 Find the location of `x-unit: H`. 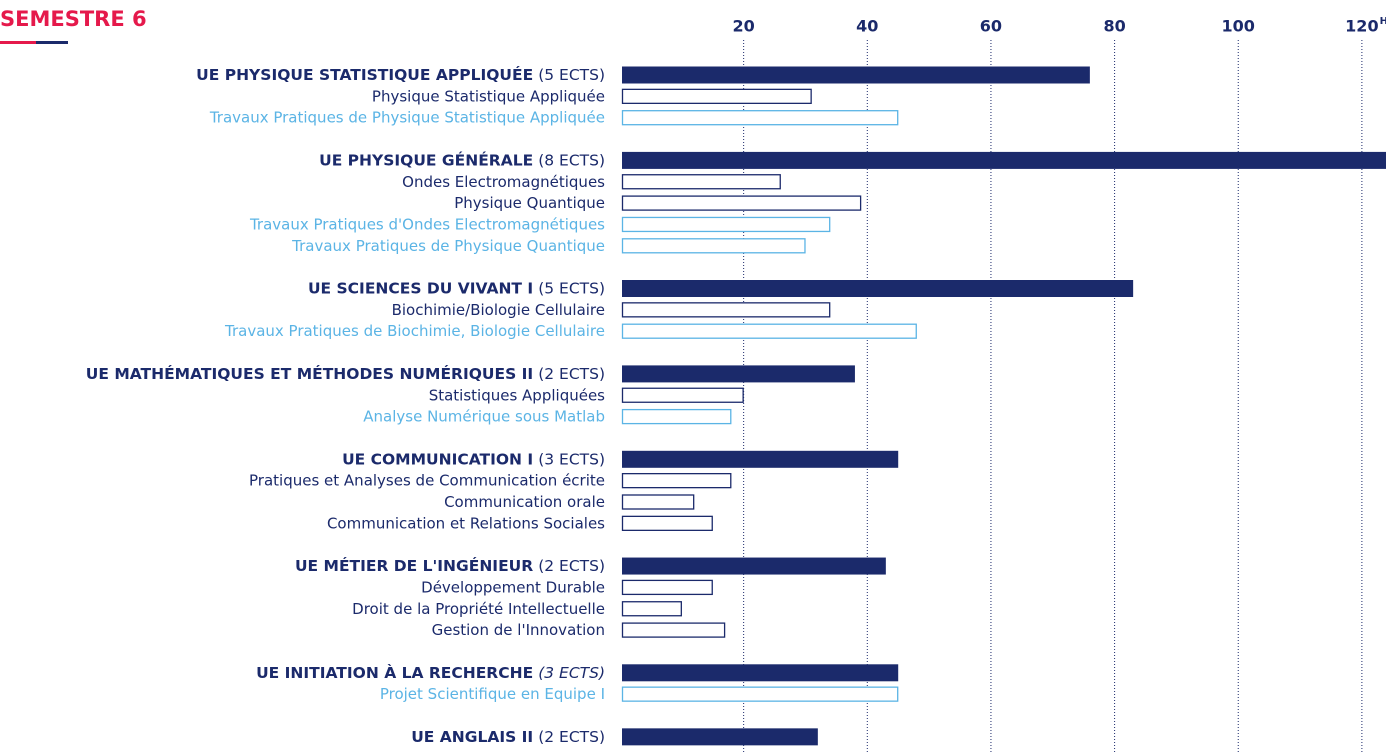

x-unit: H is located at coordinates (1383, 21).